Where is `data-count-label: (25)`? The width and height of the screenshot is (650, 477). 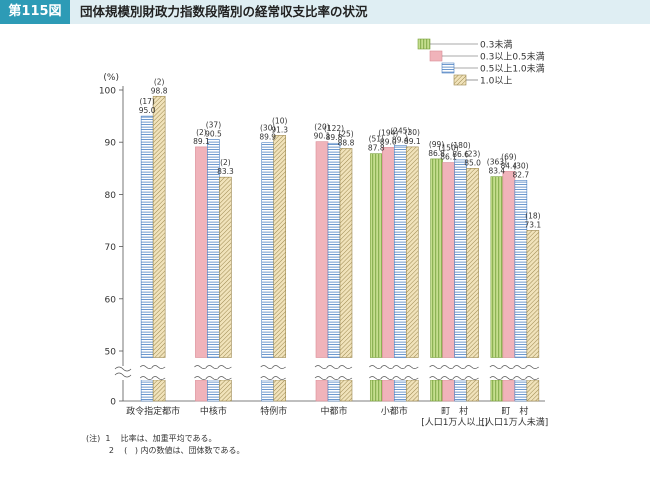 data-count-label: (25) is located at coordinates (345, 133).